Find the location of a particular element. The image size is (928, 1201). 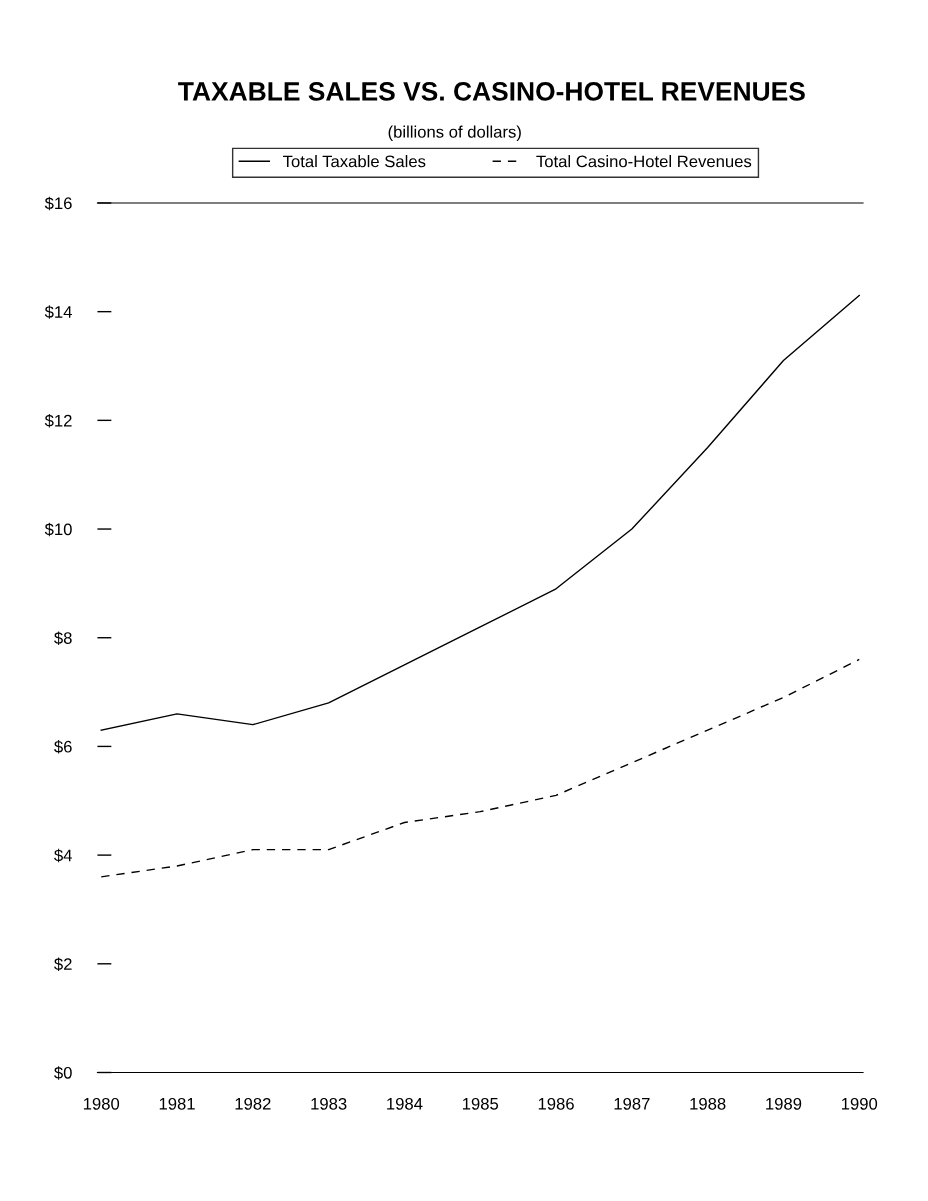

legend-label: Total Taxable Sales is located at coordinates (354, 161).